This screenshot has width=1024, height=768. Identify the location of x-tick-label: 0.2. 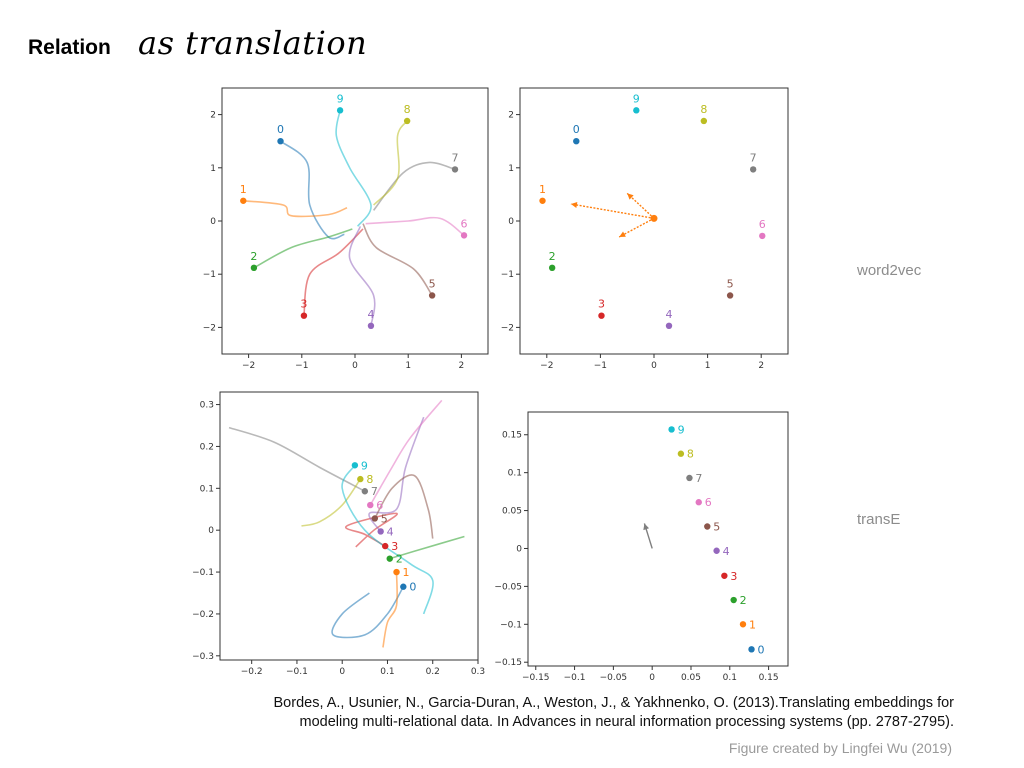
(433, 672).